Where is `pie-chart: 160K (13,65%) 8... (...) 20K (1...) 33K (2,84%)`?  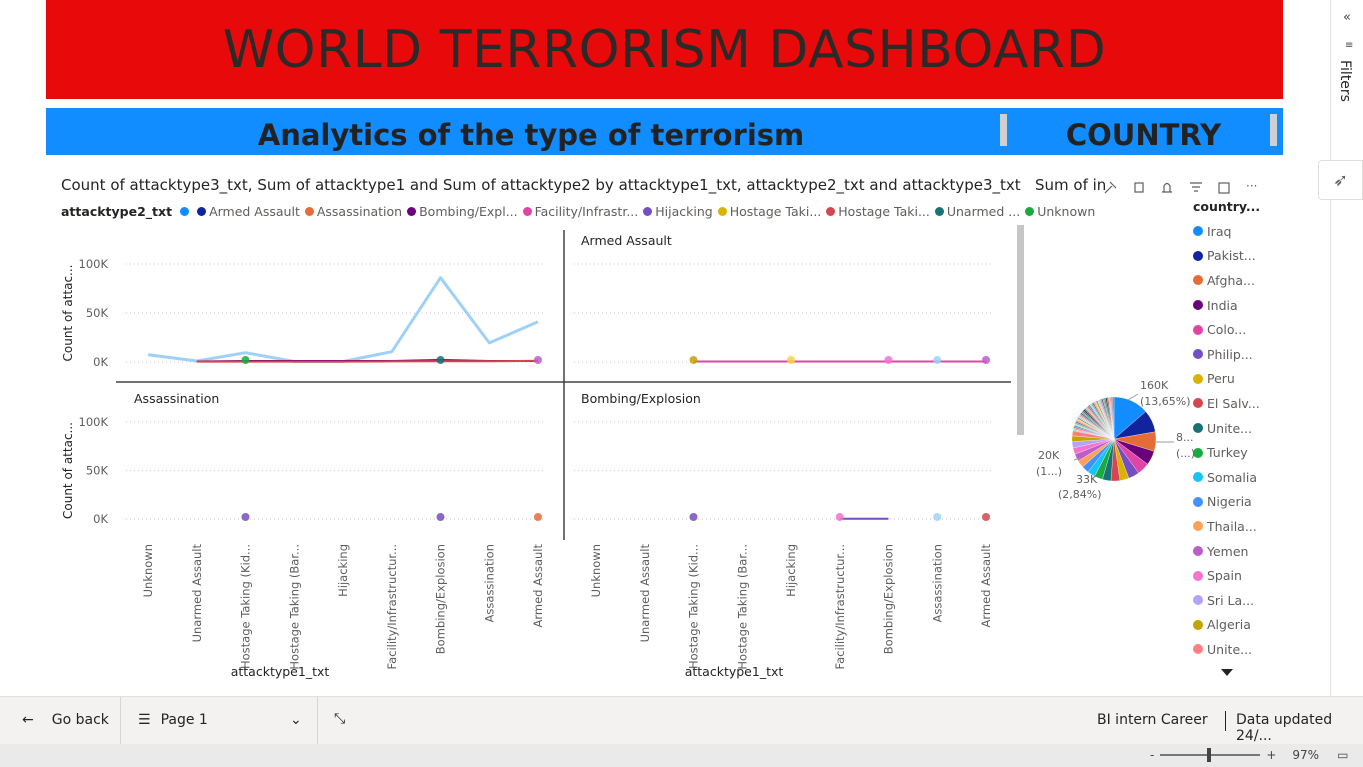 pie-chart: 160K (13,65%) 8... (...) 20K (1...) 33K (2,84%) is located at coordinates (1125, 440).